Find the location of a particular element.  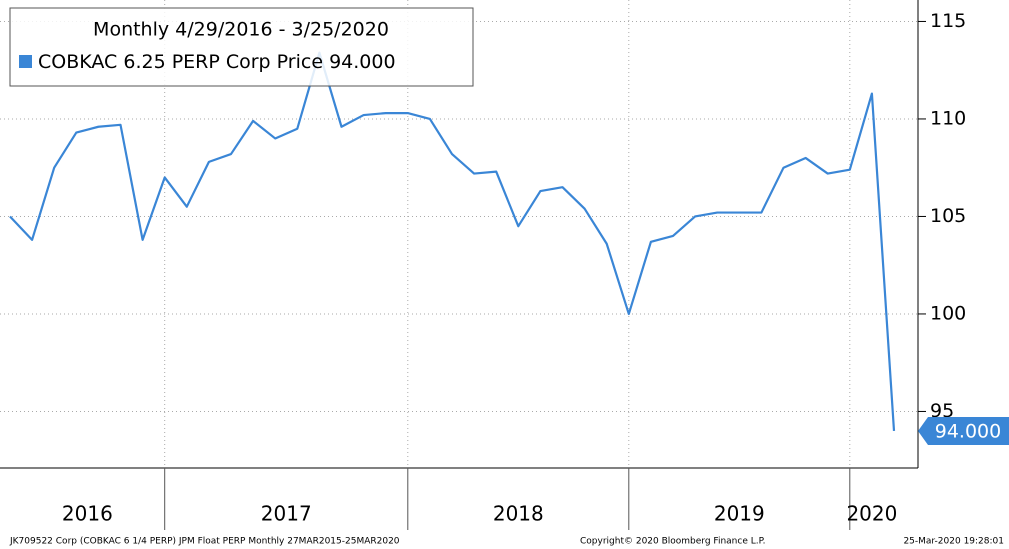

y-tick-label: 115 is located at coordinates (948, 21).